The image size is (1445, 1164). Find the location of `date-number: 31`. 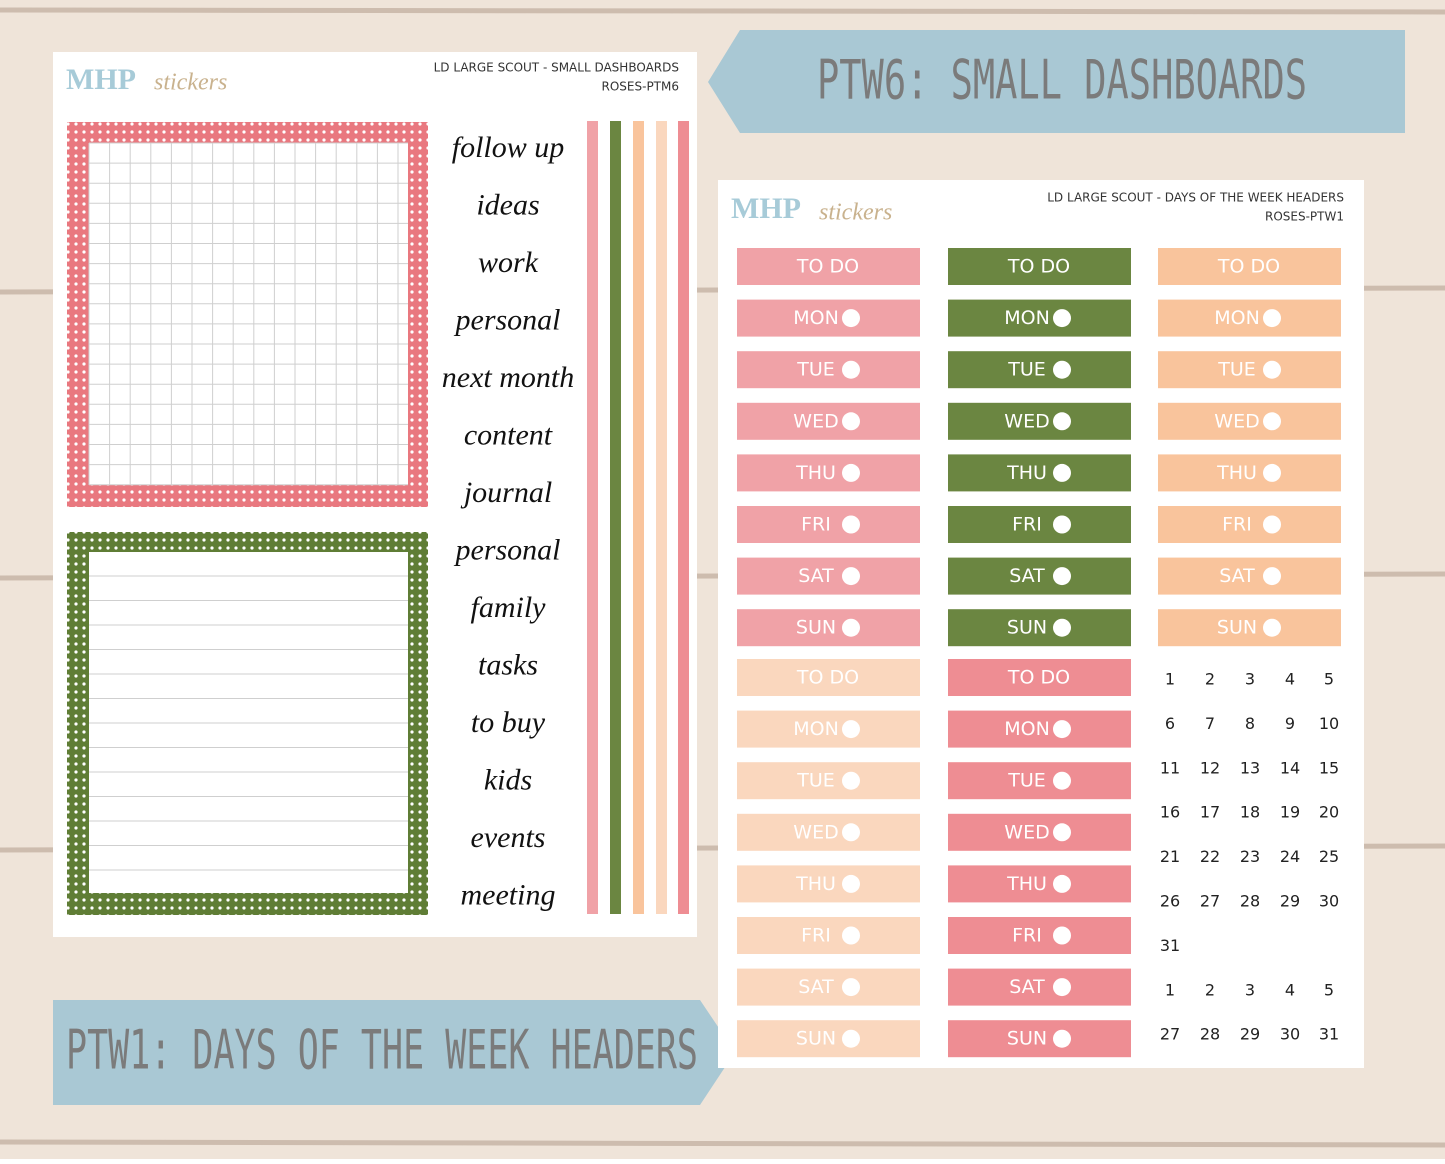

date-number: 31 is located at coordinates (1329, 1034).